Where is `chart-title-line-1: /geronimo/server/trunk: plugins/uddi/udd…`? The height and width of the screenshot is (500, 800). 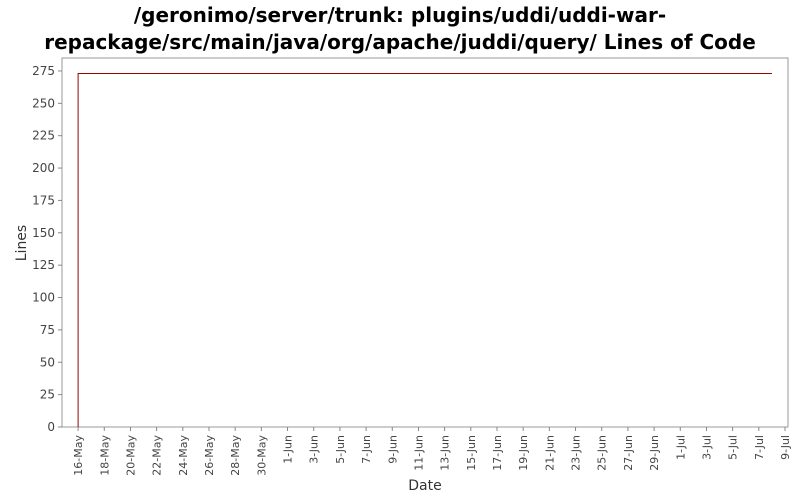 chart-title-line-1: /geronimo/server/trunk: plugins/uddi/udd… is located at coordinates (400, 15).